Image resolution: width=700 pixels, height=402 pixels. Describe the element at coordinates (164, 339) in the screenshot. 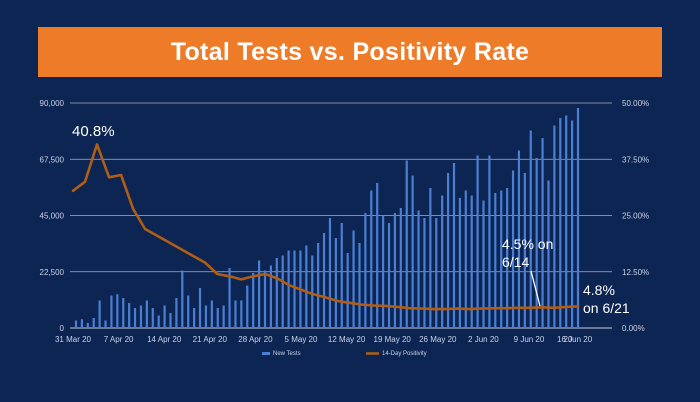

I see `x-tick-label: 14 Apr 20` at that location.